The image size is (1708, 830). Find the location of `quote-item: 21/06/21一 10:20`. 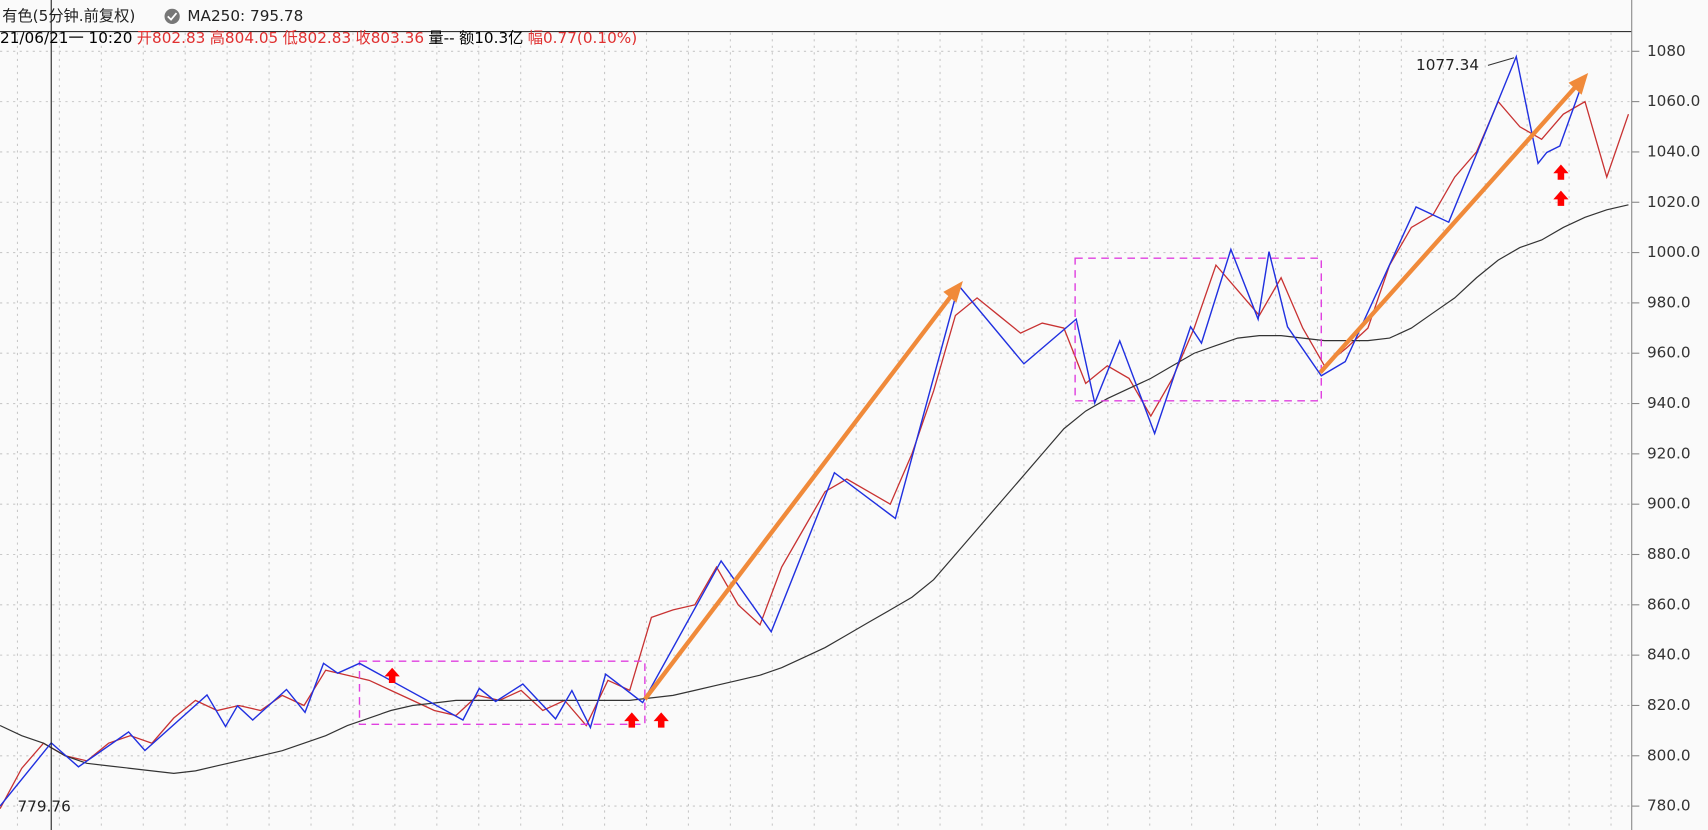

quote-item: 21/06/21一 10:20 is located at coordinates (66, 38).